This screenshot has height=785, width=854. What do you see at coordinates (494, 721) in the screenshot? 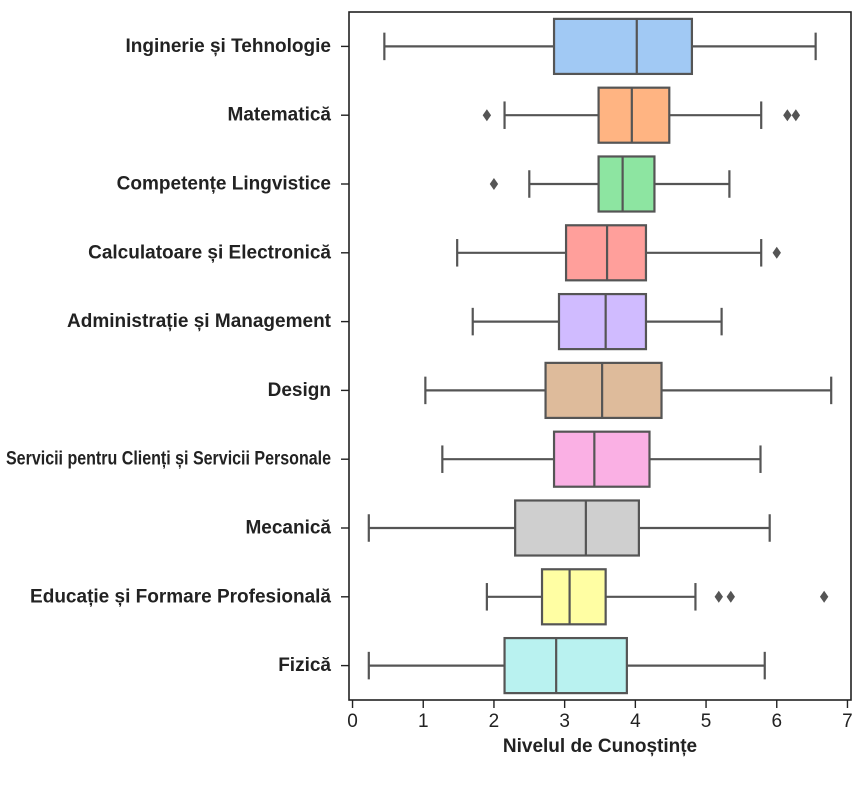
I see `x-tick-label: 2` at bounding box center [494, 721].